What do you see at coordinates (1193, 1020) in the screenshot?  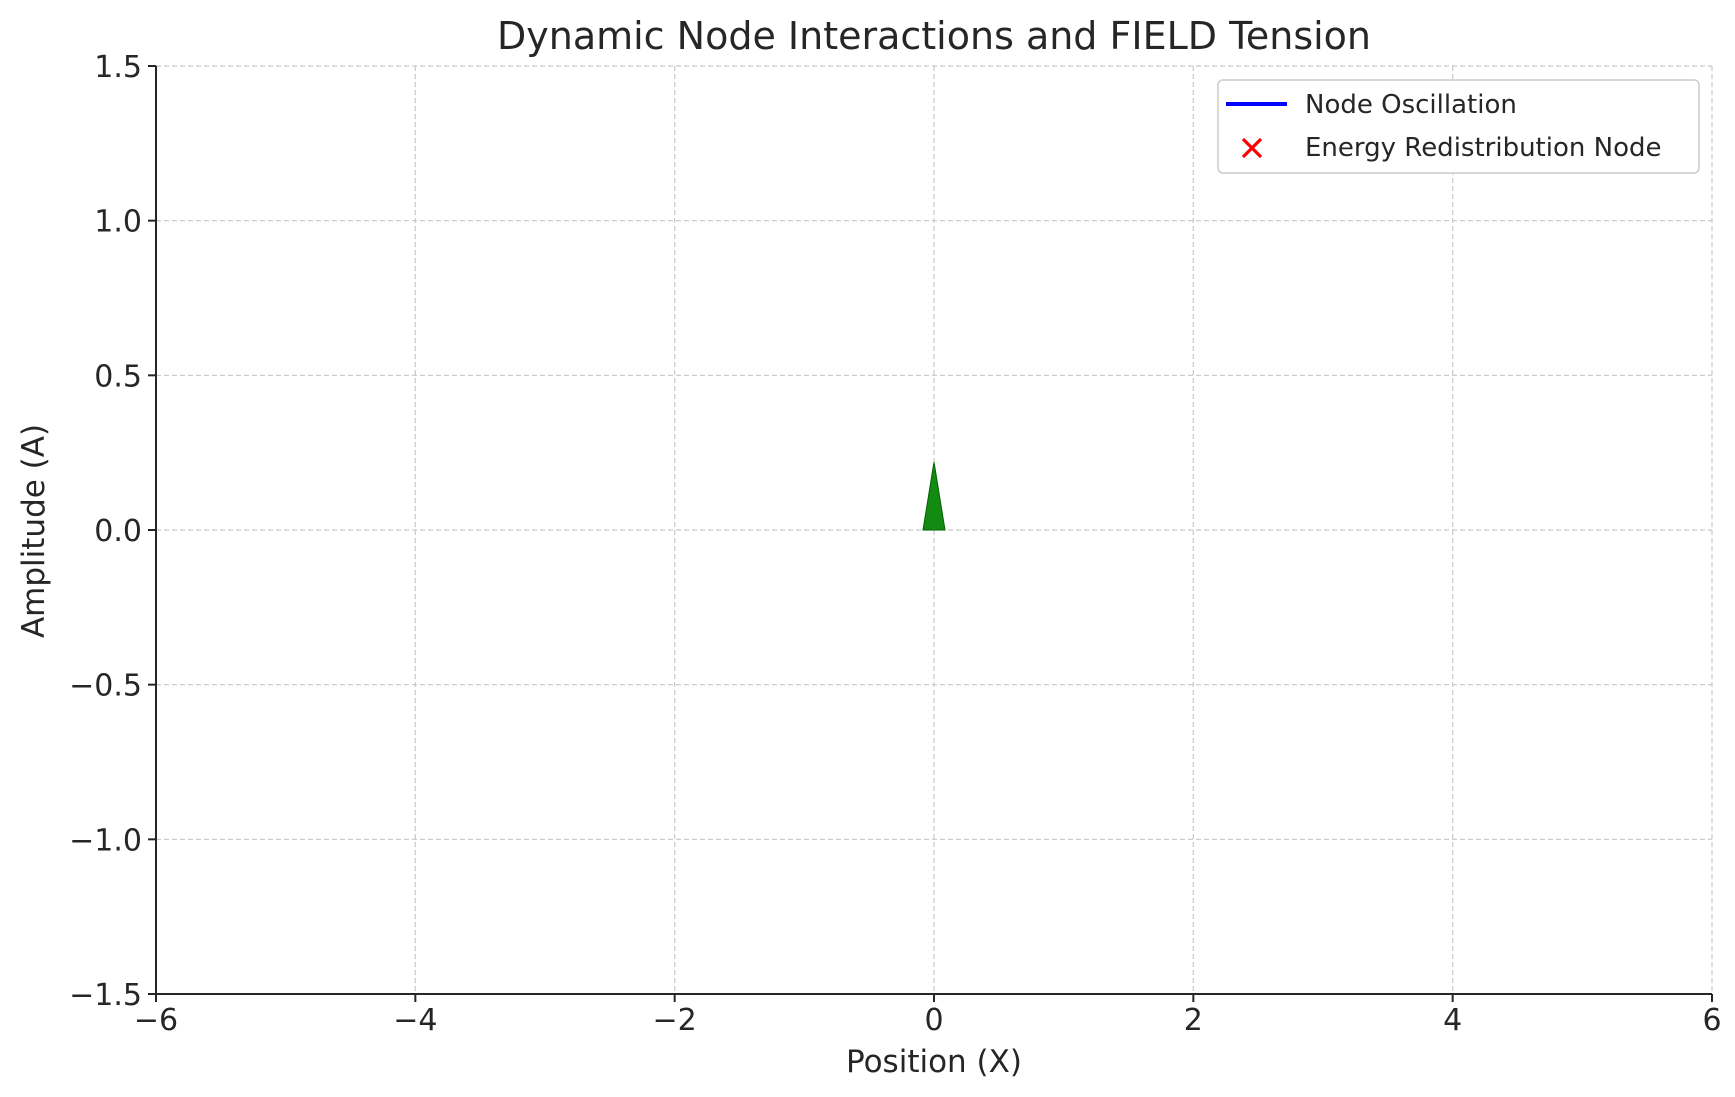 I see `x-tick-label: 2` at bounding box center [1193, 1020].